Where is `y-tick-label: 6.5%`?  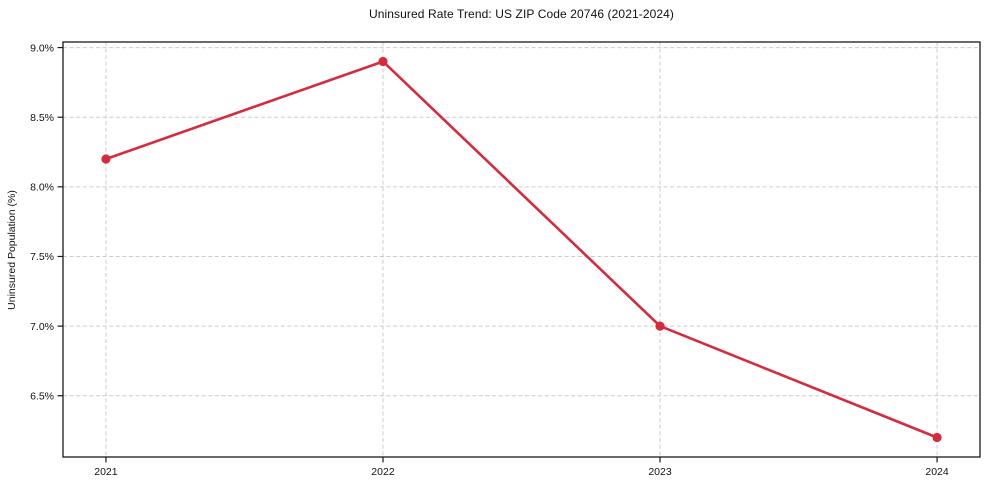 y-tick-label: 6.5% is located at coordinates (42, 396).